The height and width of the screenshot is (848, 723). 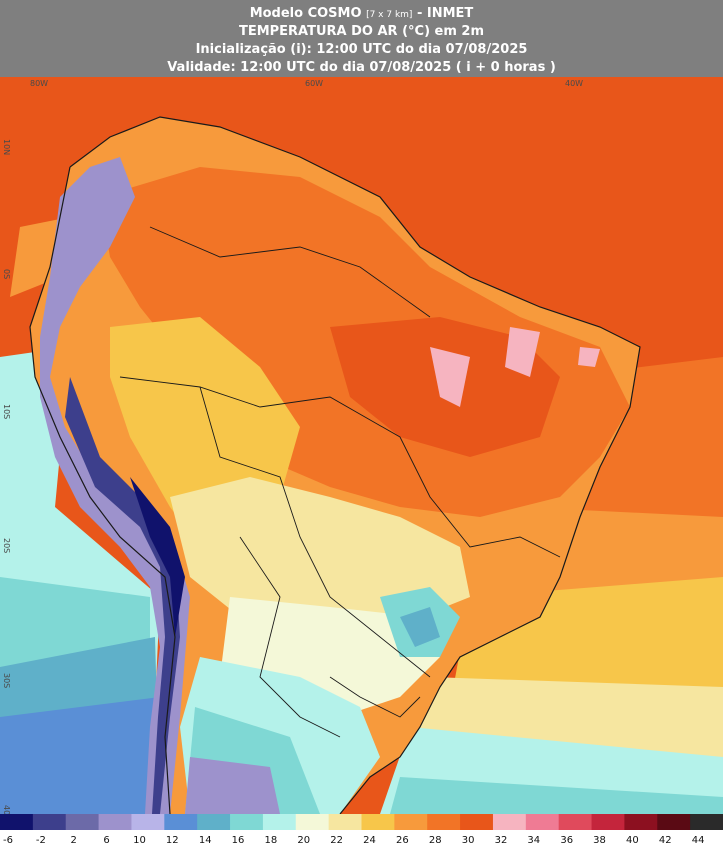 What do you see at coordinates (435, 840) in the screenshot?
I see `legend-tick-label: 28` at bounding box center [435, 840].